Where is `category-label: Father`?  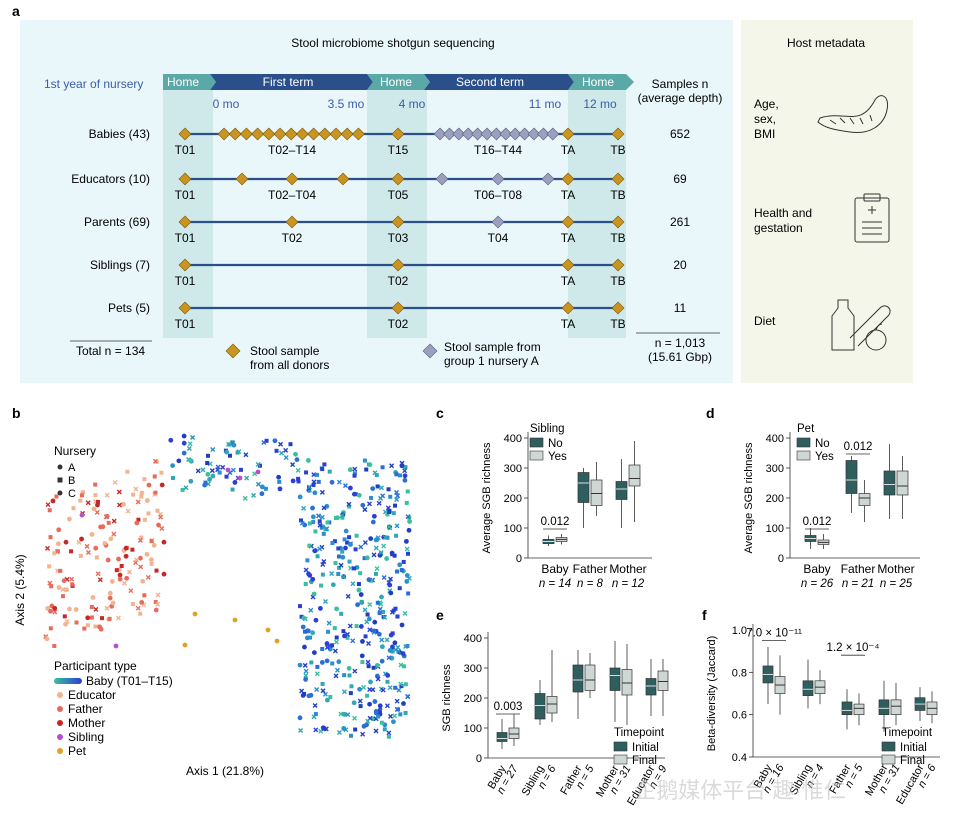 category-label: Father is located at coordinates (590, 569).